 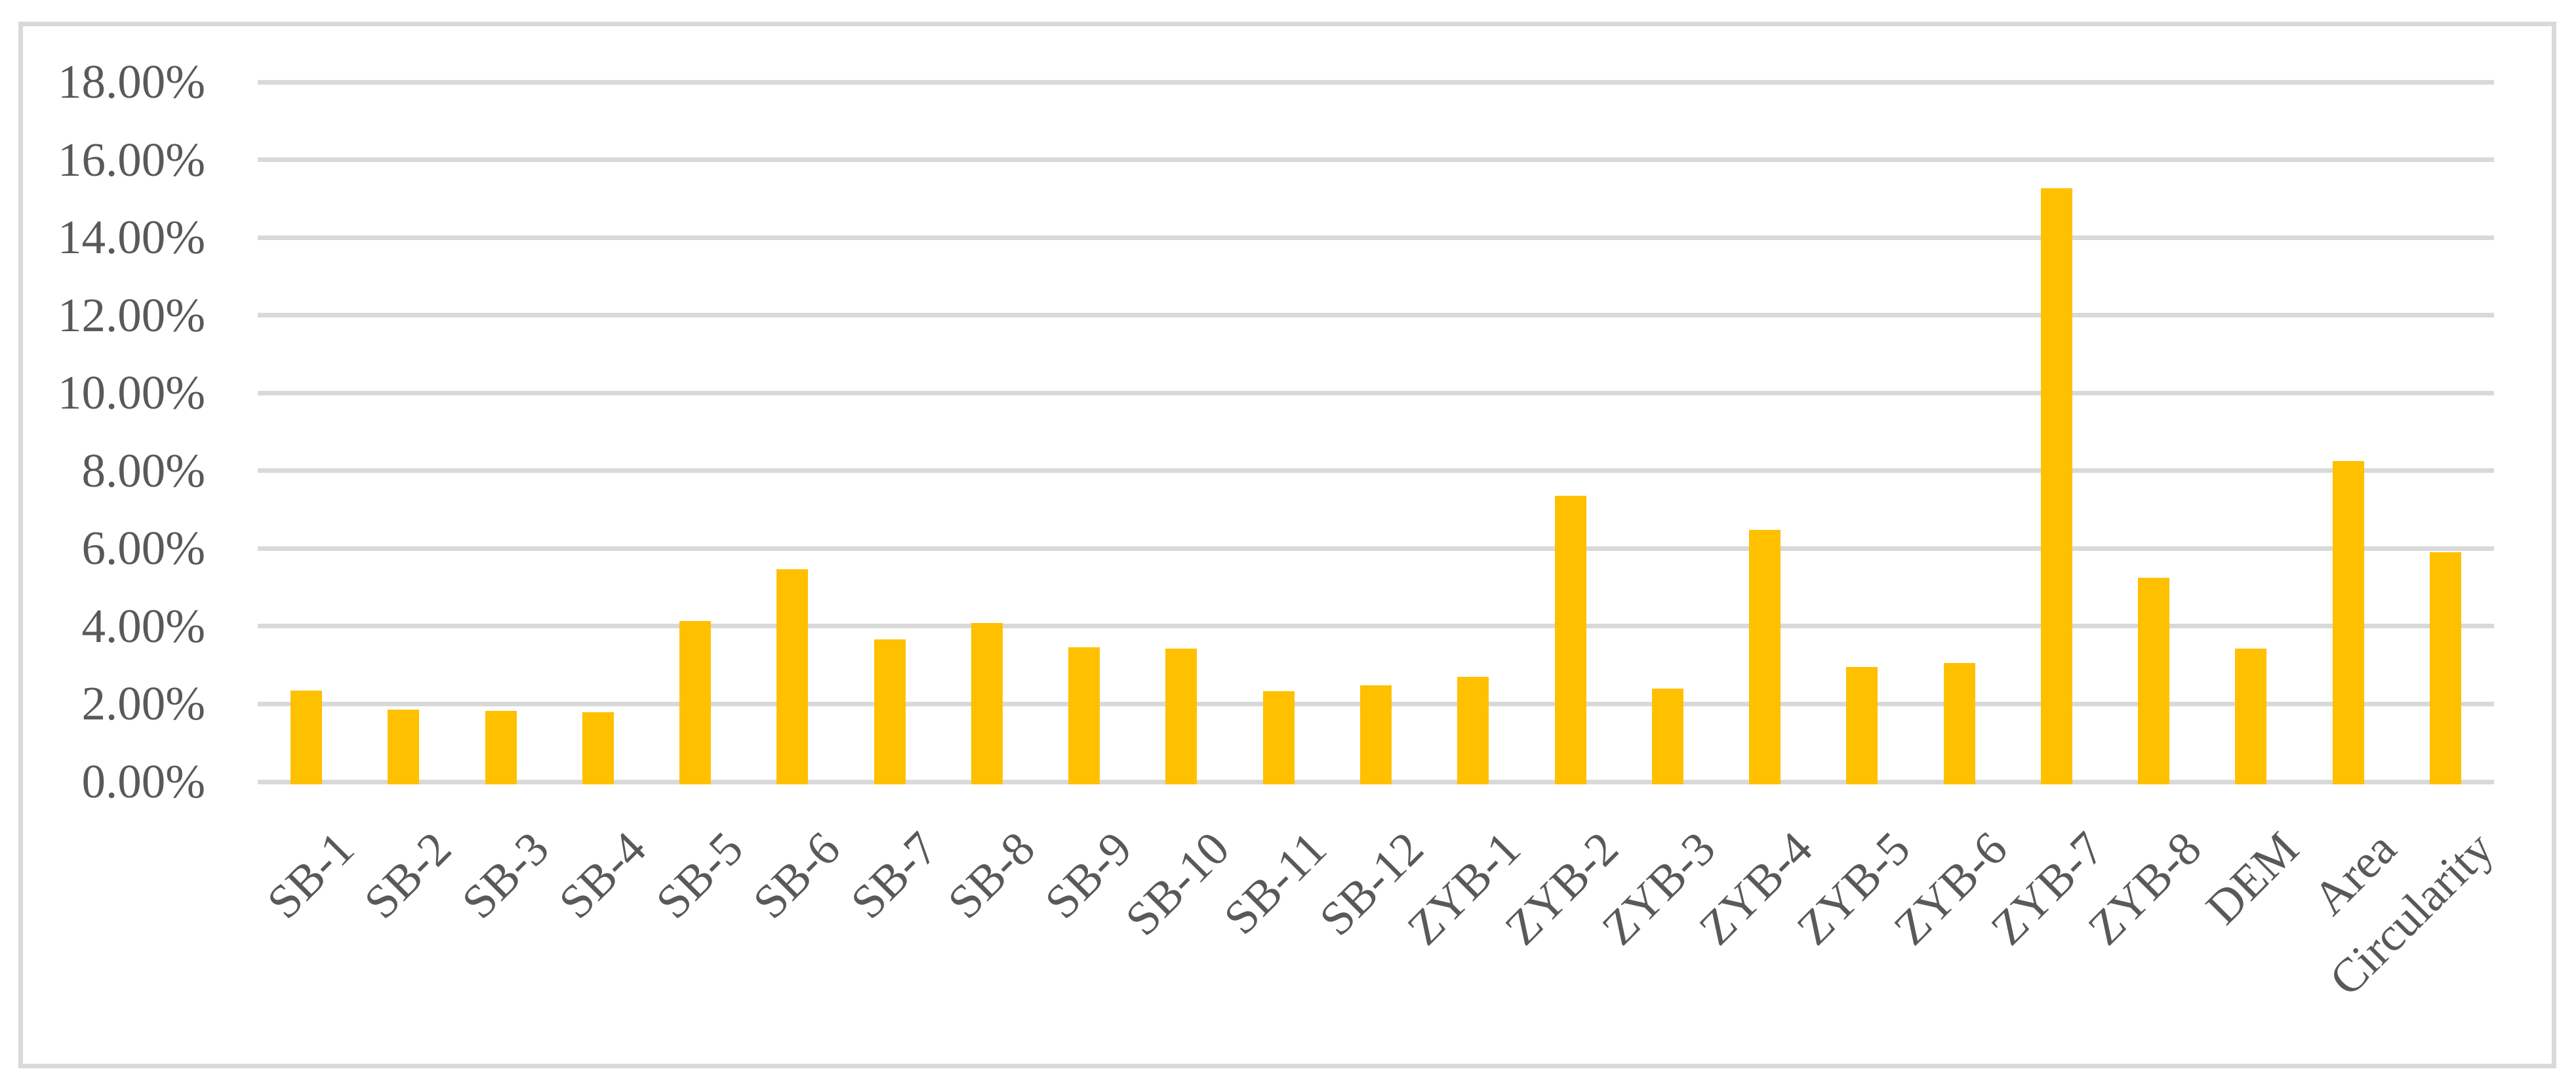 What do you see at coordinates (1177, 884) in the screenshot?
I see `x-axis-tick-label-sb-10: SB-10` at bounding box center [1177, 884].